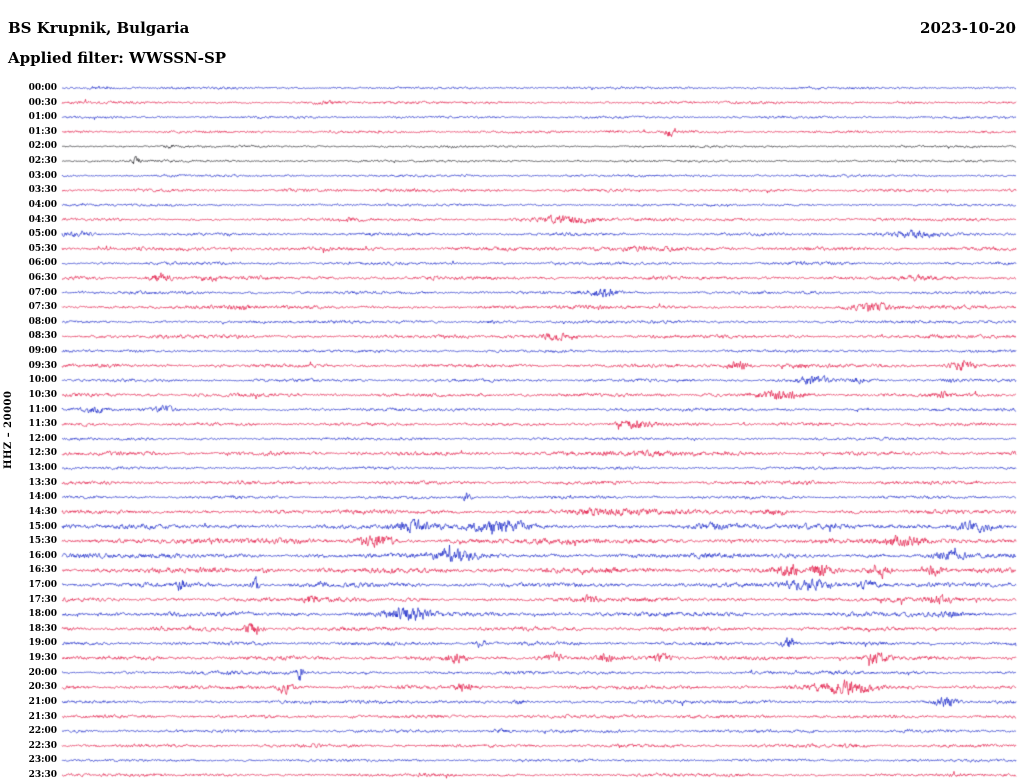  What do you see at coordinates (42, 351) in the screenshot?
I see `row-time-label: 09:00` at bounding box center [42, 351].